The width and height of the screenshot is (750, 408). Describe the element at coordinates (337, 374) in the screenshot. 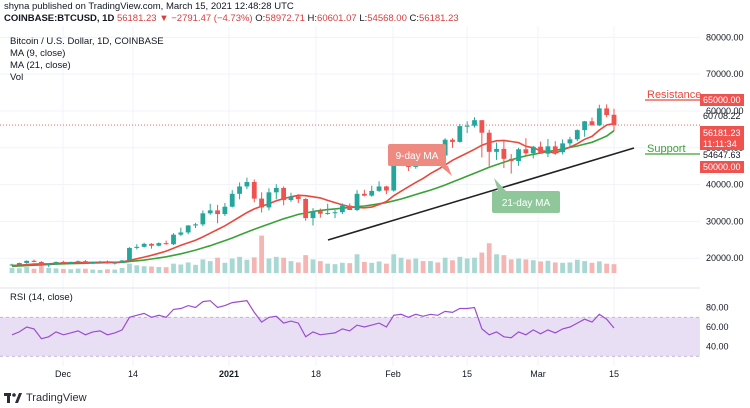

I see `time-axis: Dec 14 2021 18 Feb 15 Mar 15` at that location.